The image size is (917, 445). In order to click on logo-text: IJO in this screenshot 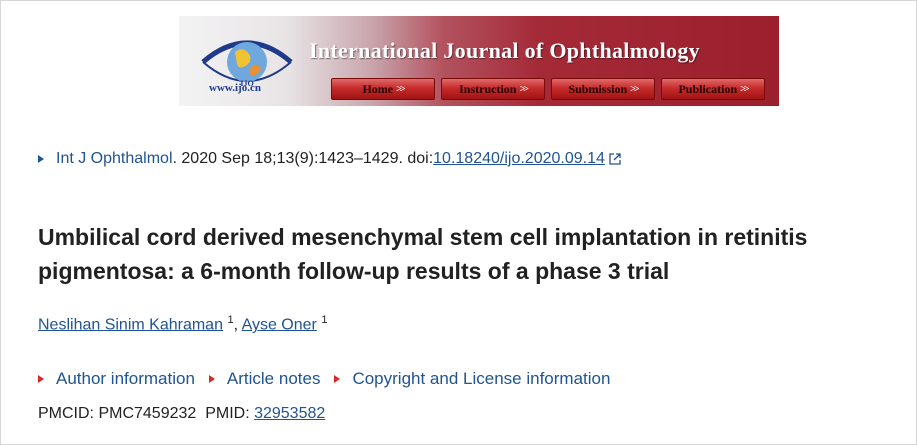, I will do `click(246, 83)`.